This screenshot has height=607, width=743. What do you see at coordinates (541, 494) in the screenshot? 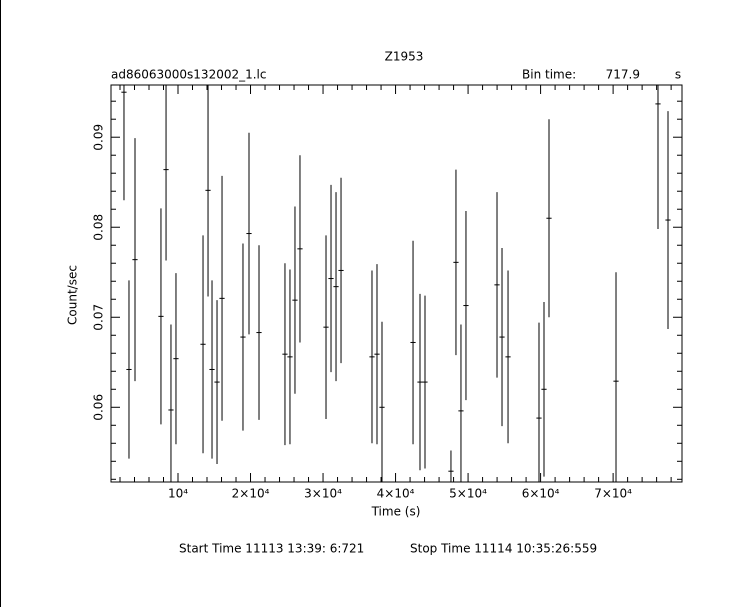
I see `x-tick-label: 6×10⁴` at bounding box center [541, 494].